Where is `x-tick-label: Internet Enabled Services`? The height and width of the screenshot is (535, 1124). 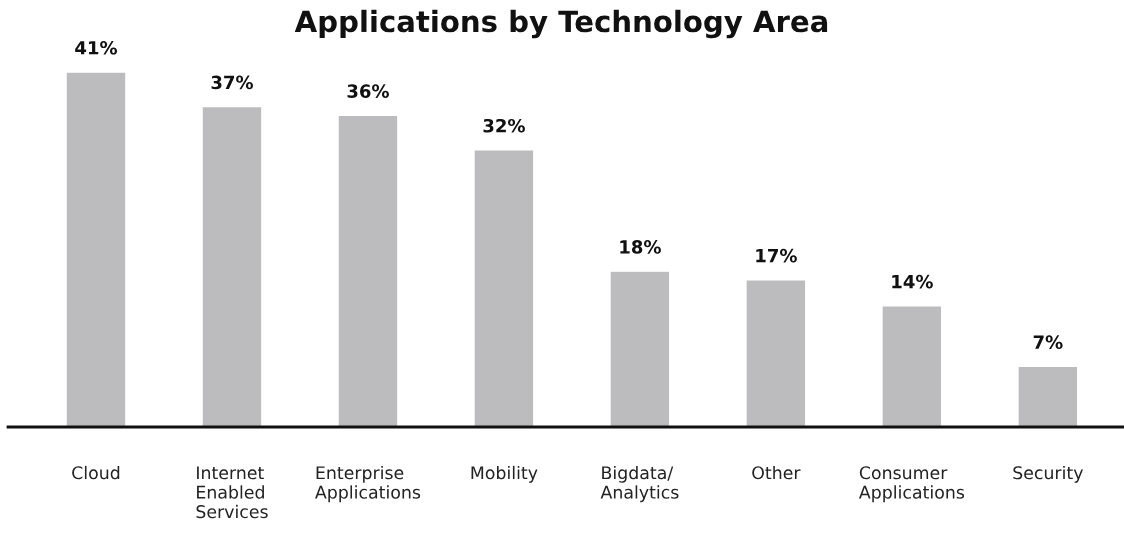
x-tick-label: Internet Enabled Services is located at coordinates (232, 492).